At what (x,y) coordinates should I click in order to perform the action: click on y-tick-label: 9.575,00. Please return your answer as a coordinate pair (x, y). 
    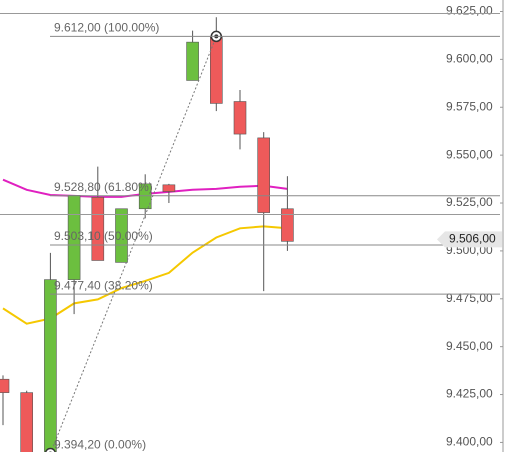
    Looking at the image, I should click on (469, 106).